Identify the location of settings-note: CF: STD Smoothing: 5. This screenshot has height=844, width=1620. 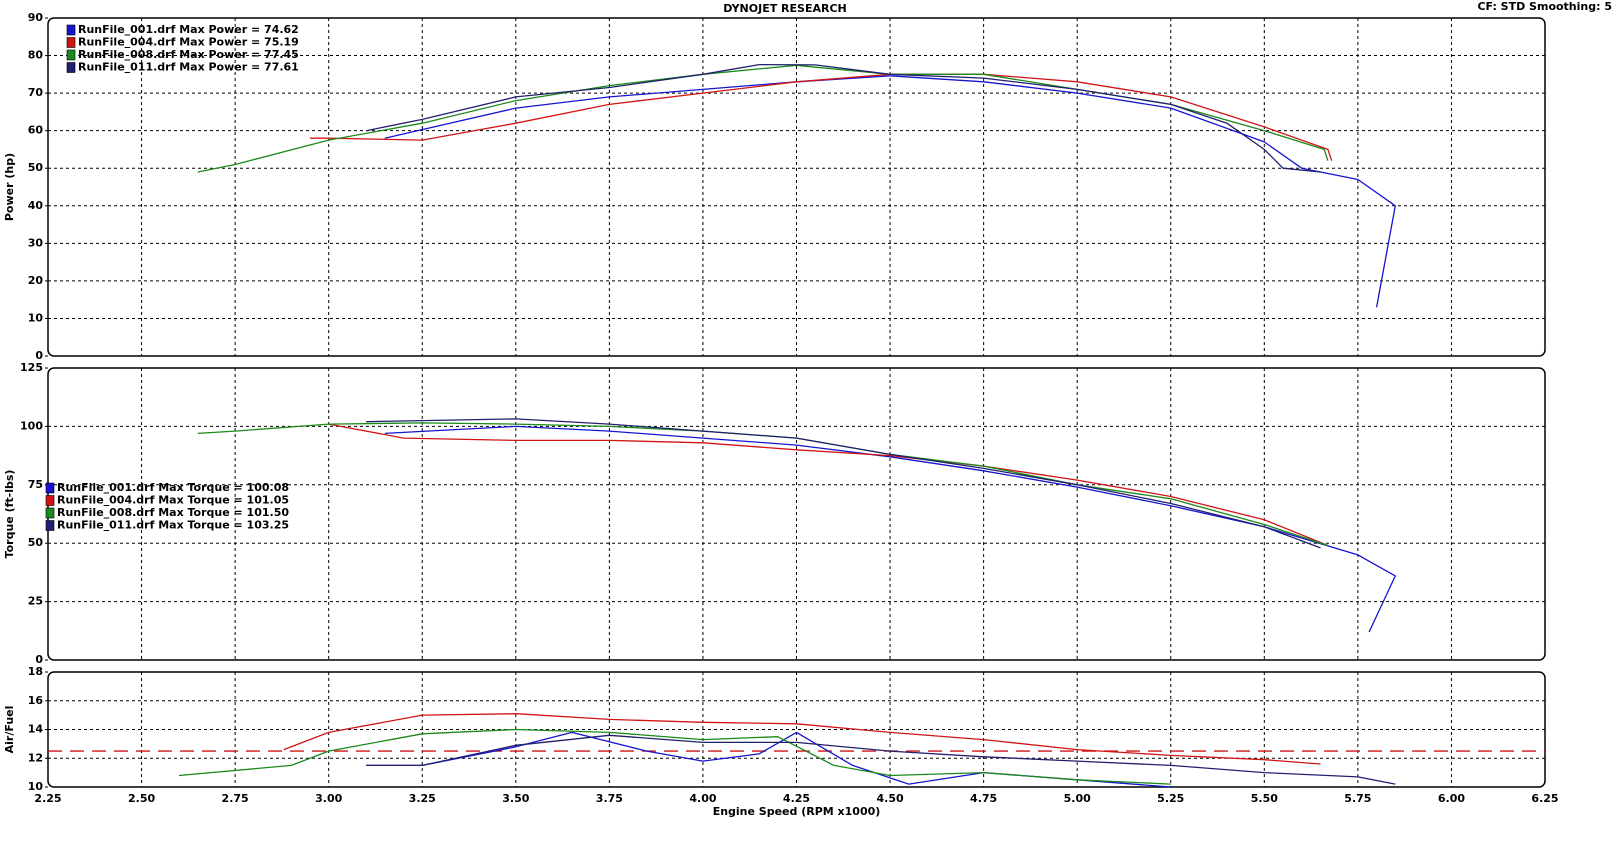
(1544, 6).